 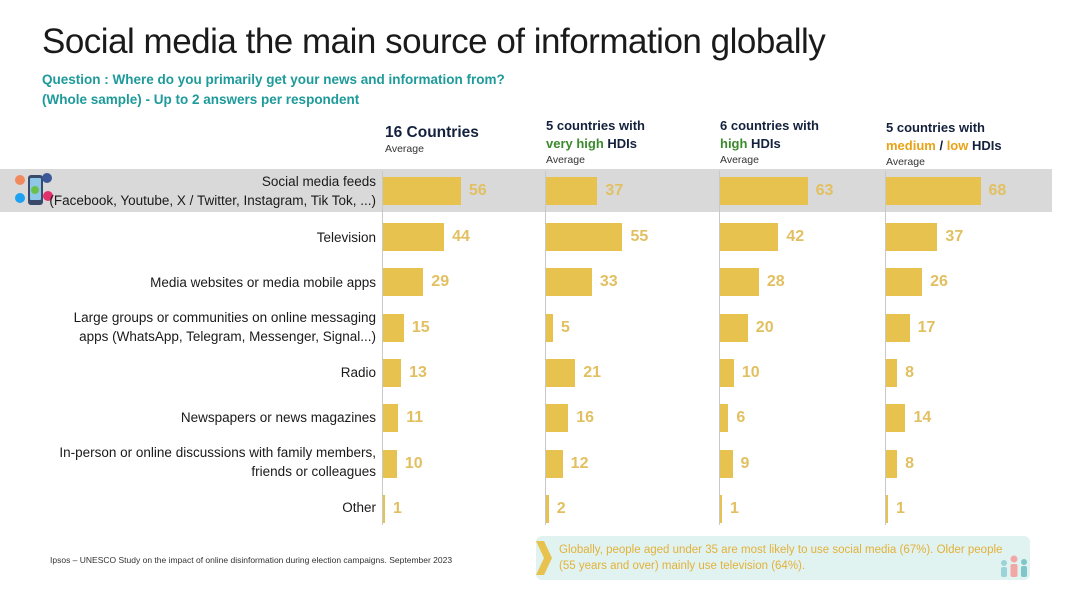 I want to click on row-label-television: Television, so click(x=346, y=237).